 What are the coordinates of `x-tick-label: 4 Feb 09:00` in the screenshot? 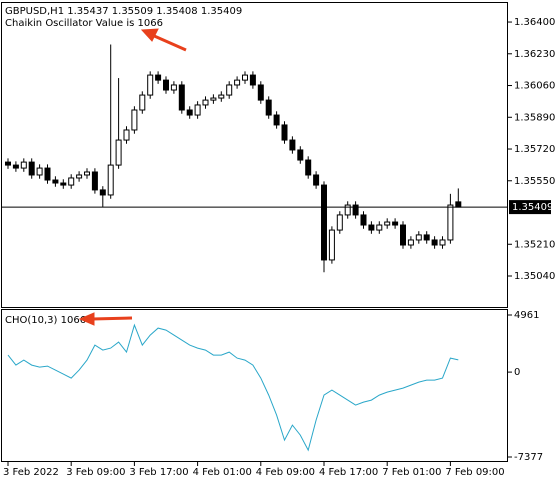 It's located at (285, 472).